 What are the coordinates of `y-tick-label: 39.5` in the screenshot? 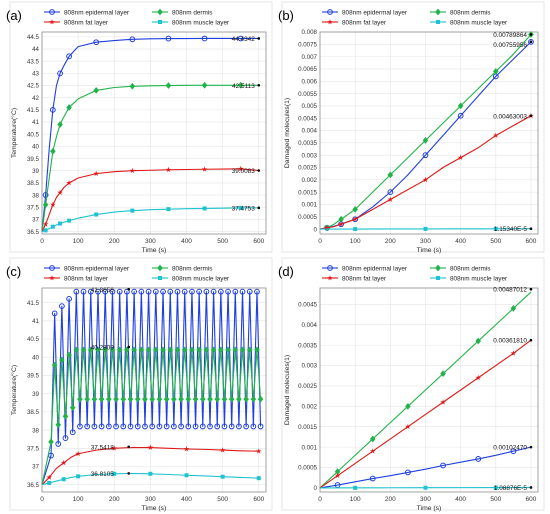 It's located at (33, 376).